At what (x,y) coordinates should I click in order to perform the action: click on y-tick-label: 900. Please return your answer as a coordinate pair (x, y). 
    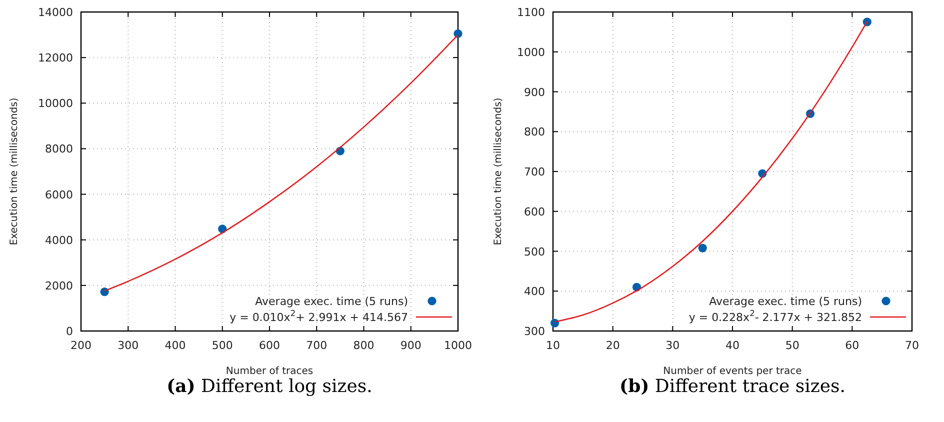
    Looking at the image, I should click on (534, 92).